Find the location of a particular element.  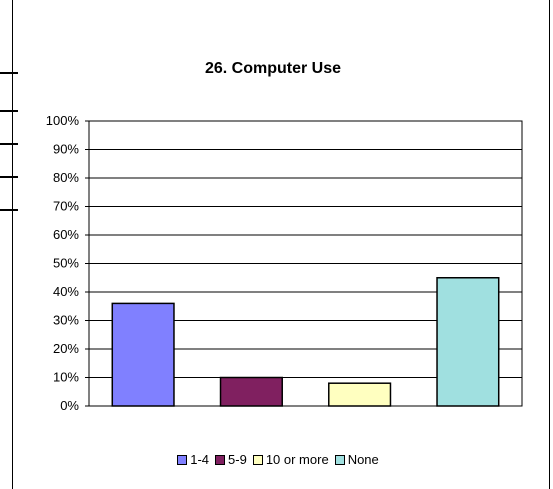

y-tick-label: 70% is located at coordinates (66, 206).